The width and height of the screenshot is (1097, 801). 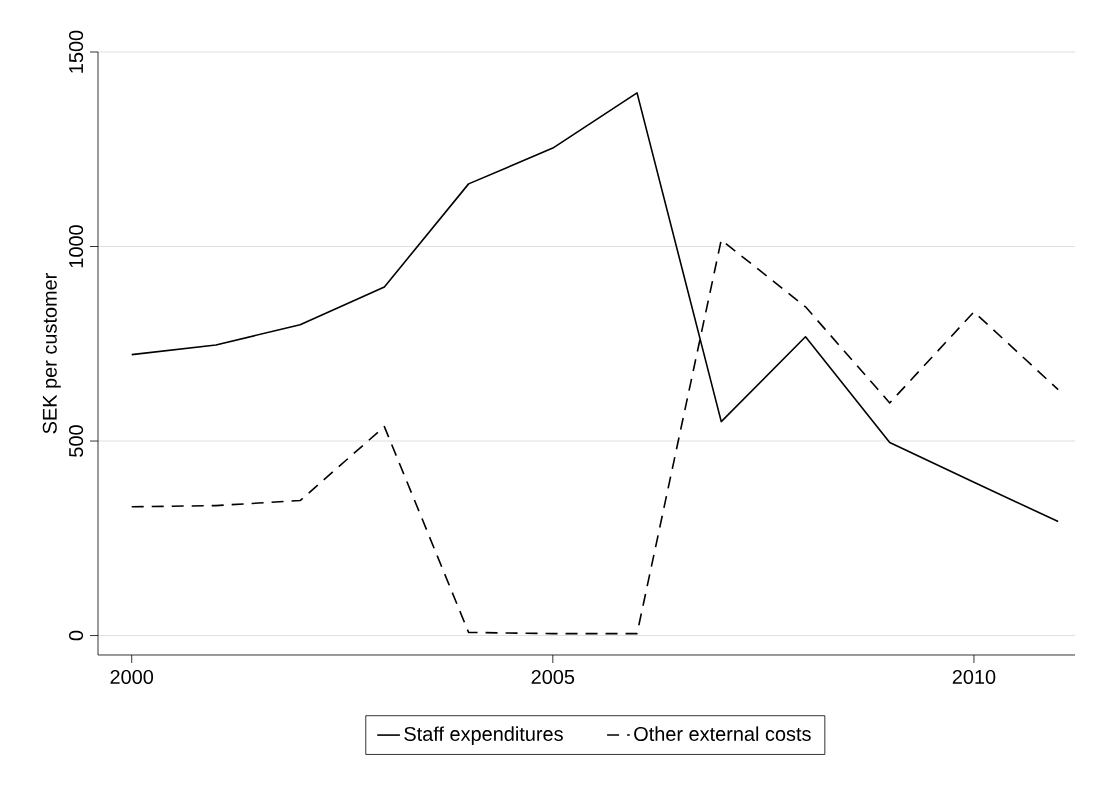 What do you see at coordinates (722, 733) in the screenshot?
I see `legend-label: Other external costs` at bounding box center [722, 733].